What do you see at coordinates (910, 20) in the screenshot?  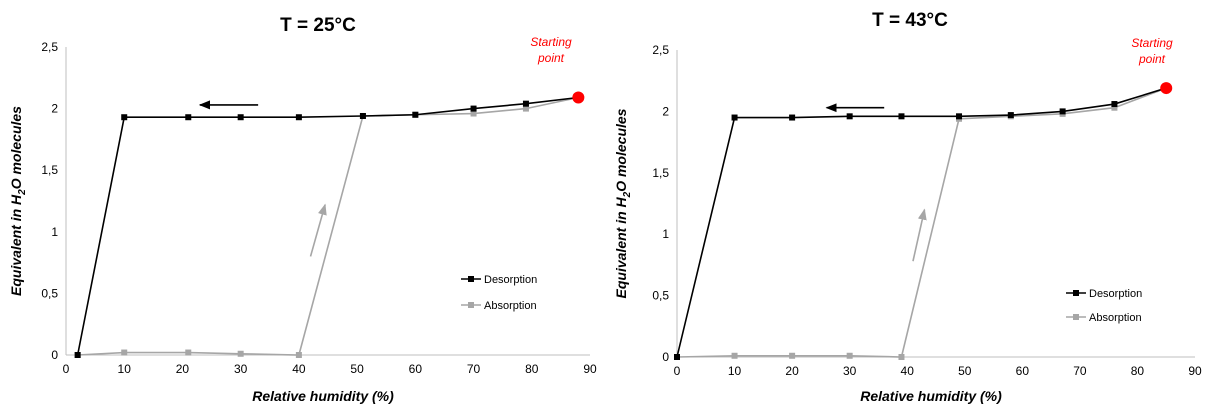 I see `chart-title: T = 43°C` at bounding box center [910, 20].